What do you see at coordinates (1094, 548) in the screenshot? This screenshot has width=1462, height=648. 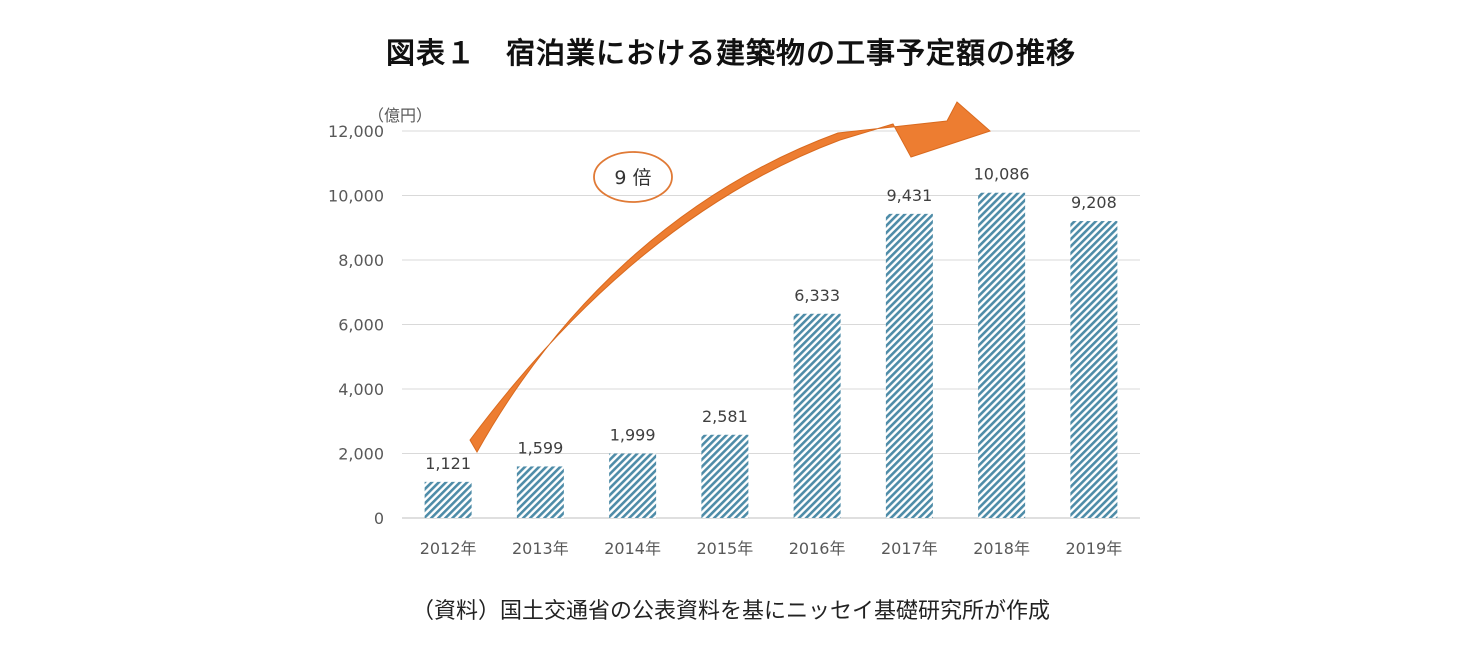 I see `x-tick-label: 2019年` at bounding box center [1094, 548].